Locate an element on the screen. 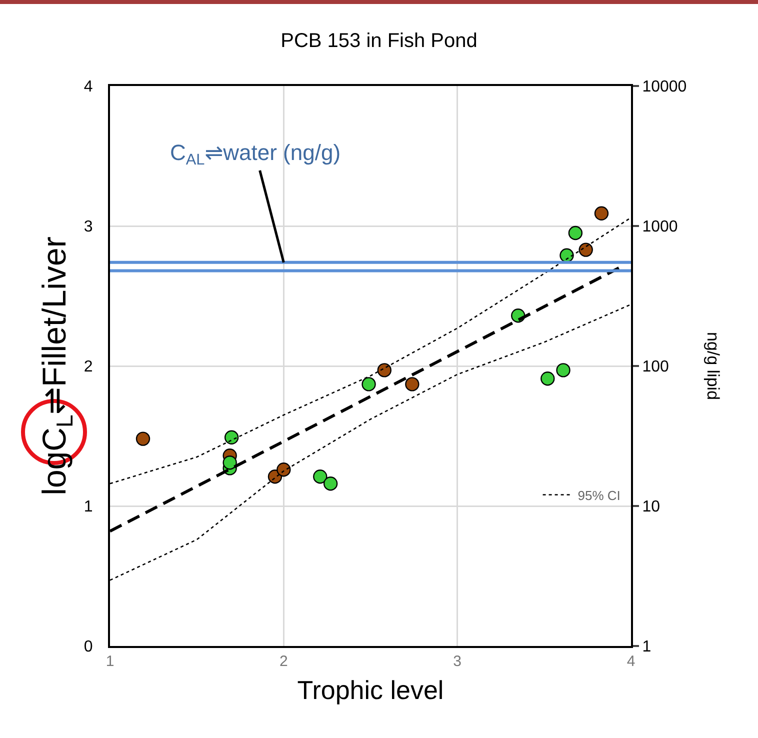 This screenshot has width=758, height=738. y2-tick-label: 1 is located at coordinates (647, 647).